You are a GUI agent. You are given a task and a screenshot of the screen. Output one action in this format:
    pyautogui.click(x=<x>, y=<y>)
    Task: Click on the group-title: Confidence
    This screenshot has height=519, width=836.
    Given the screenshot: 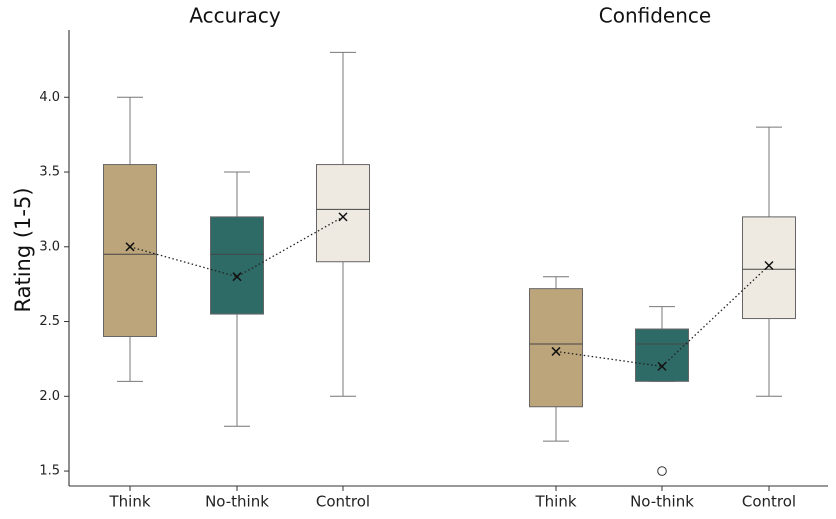 What is the action you would take?
    pyautogui.click(x=655, y=16)
    